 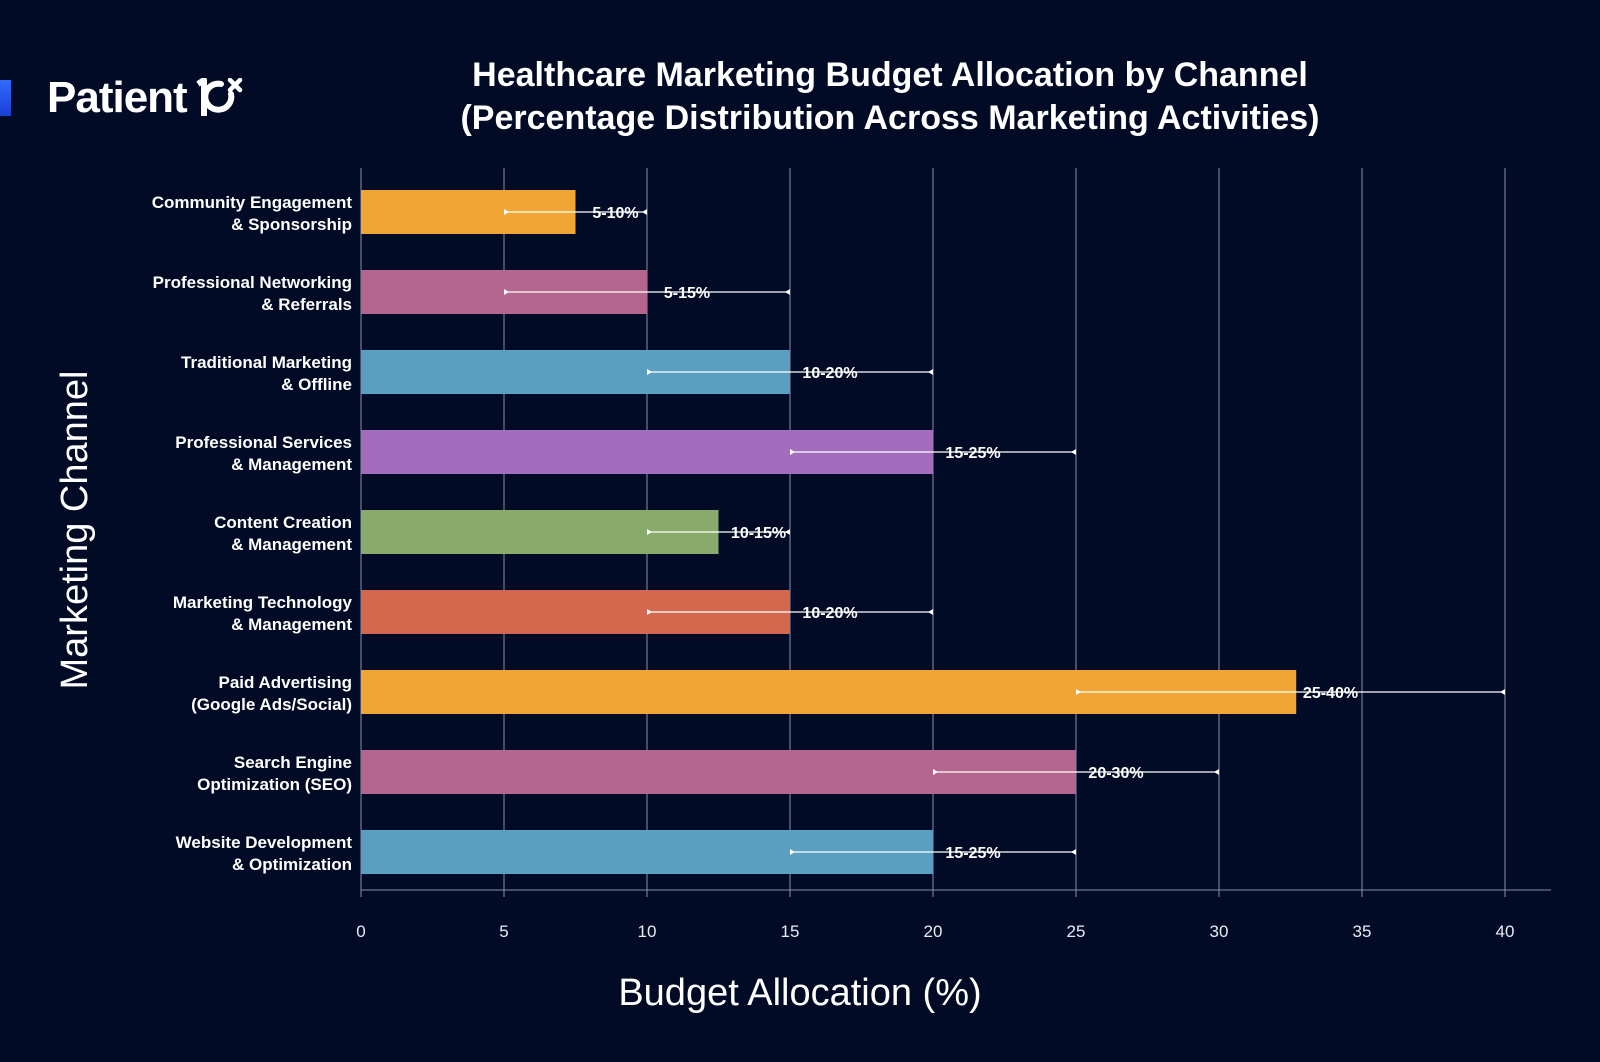 What do you see at coordinates (1115, 773) in the screenshot?
I see `data-label: 20-30%` at bounding box center [1115, 773].